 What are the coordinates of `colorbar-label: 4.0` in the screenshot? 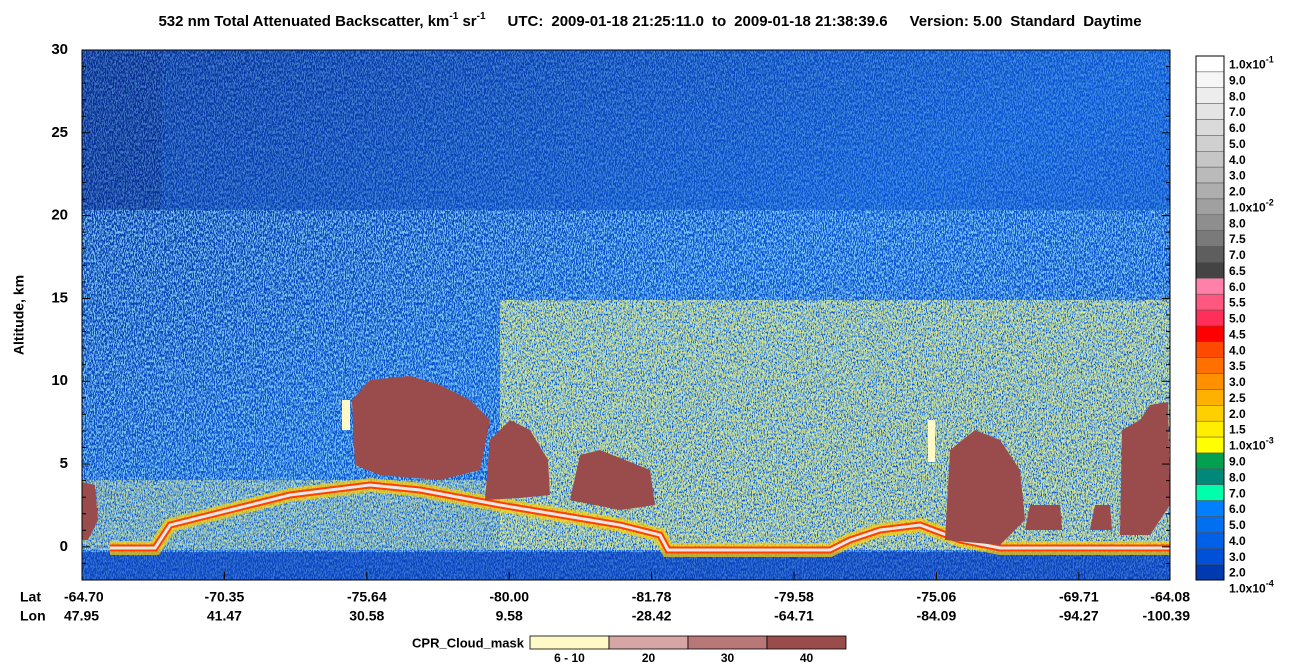 It's located at (1237, 541).